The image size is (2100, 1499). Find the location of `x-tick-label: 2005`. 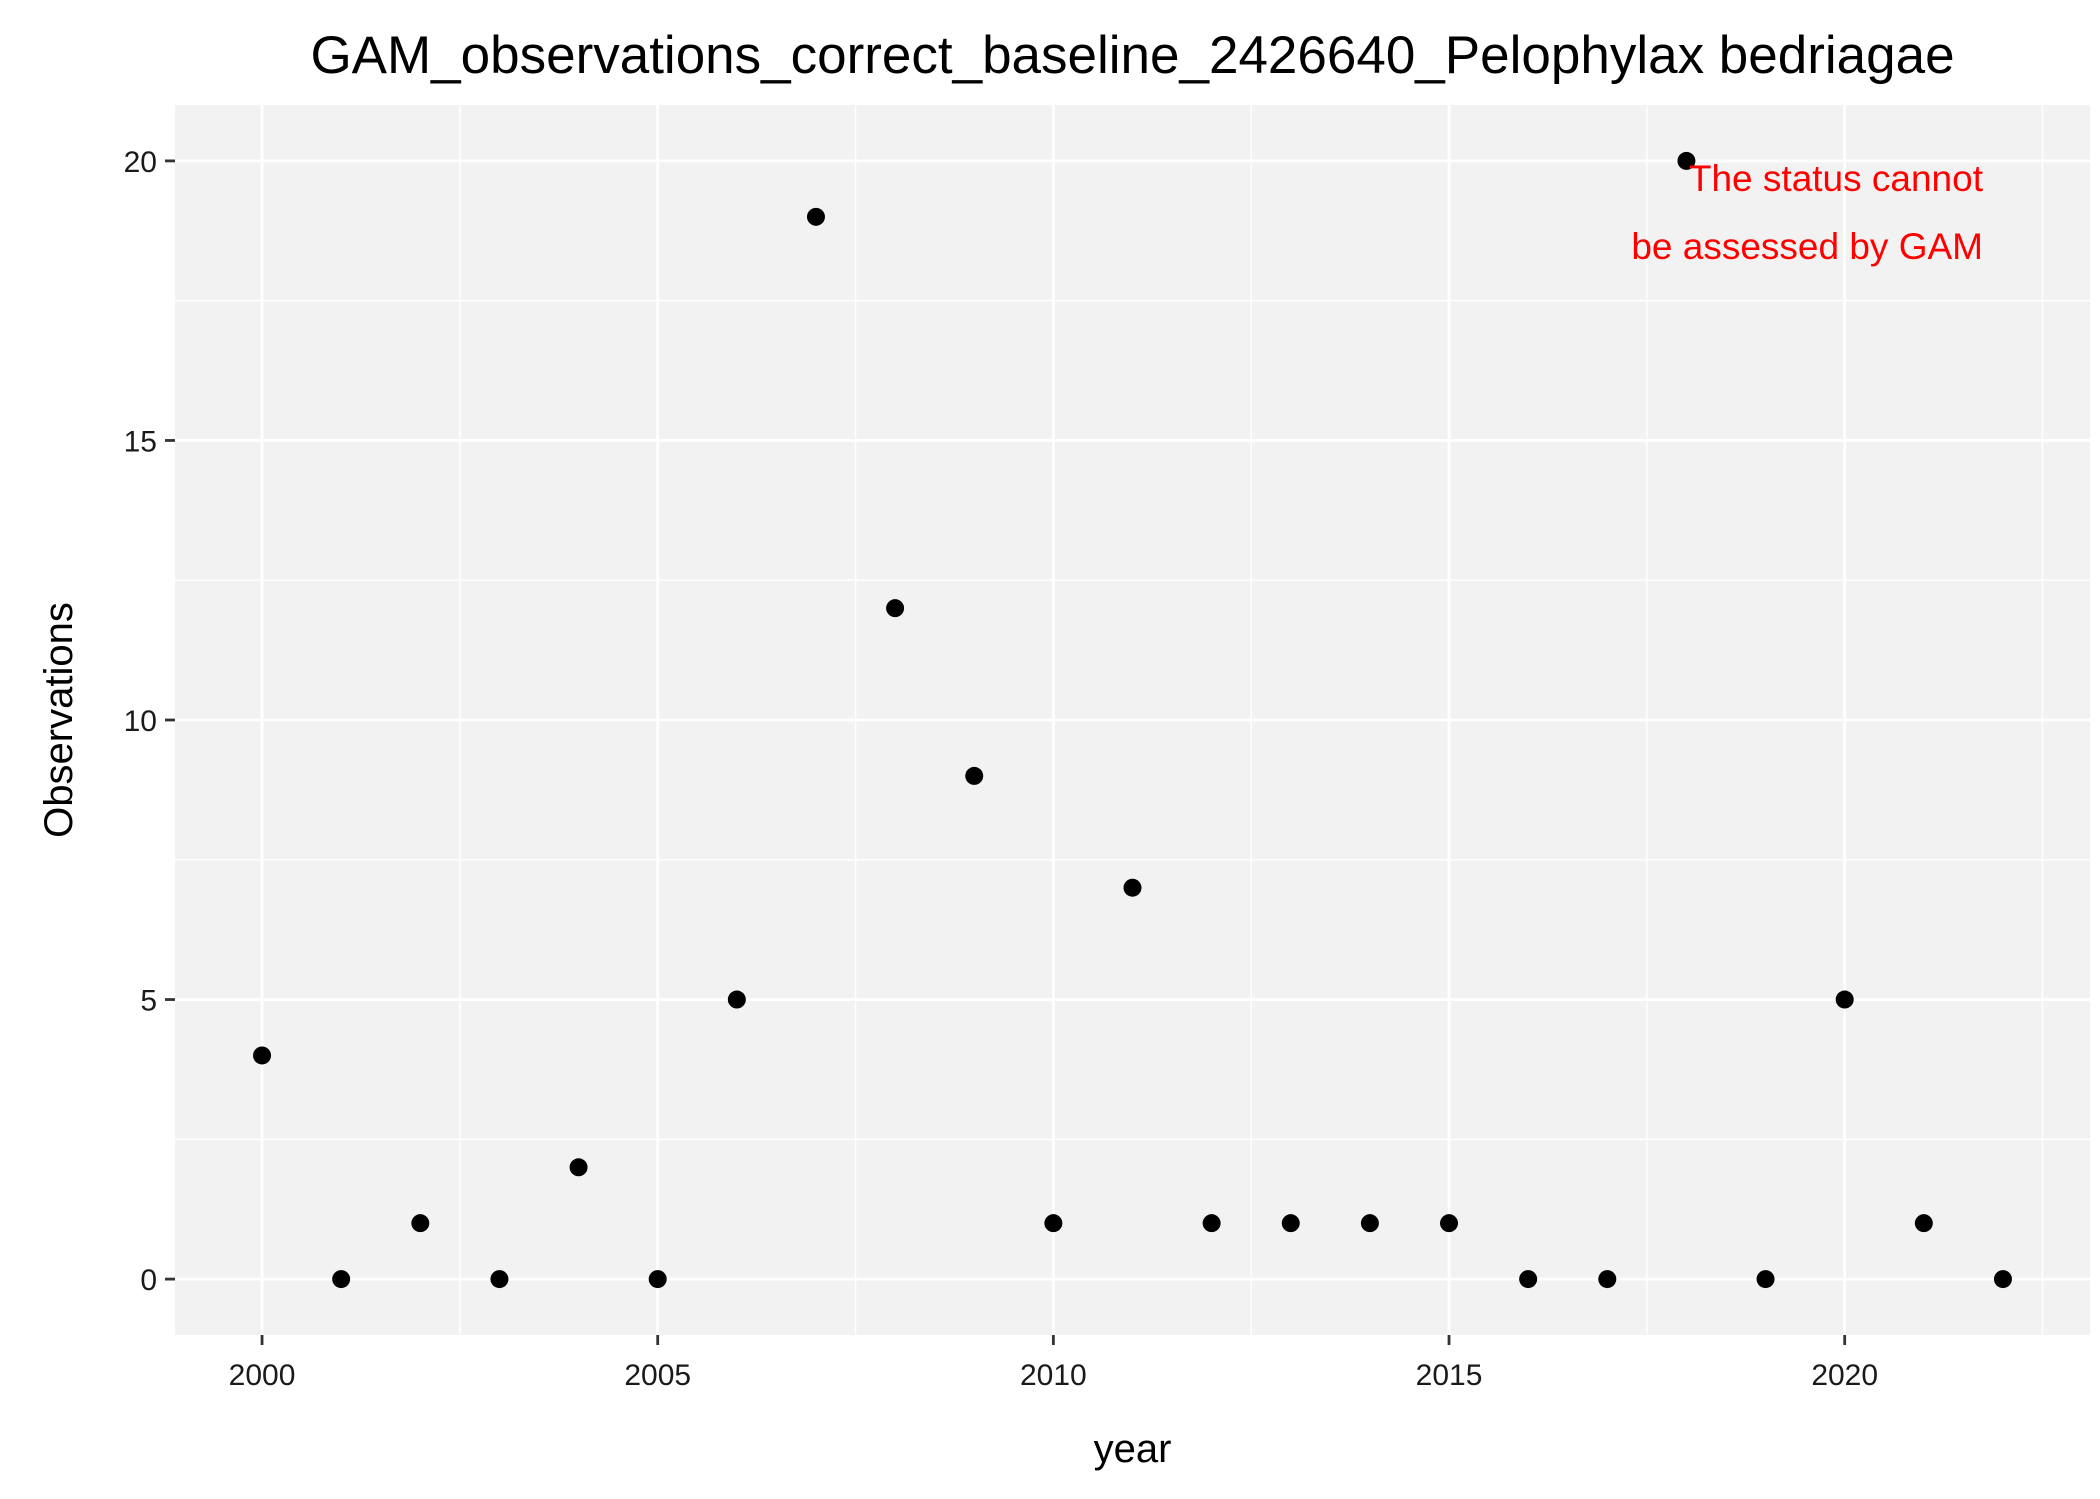

x-tick-label: 2005 is located at coordinates (657, 1375).